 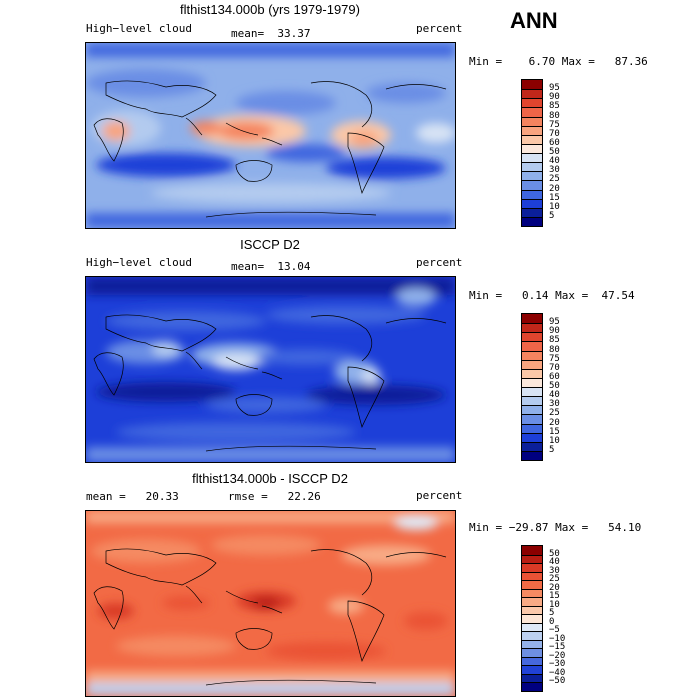 What do you see at coordinates (274, 496) in the screenshot?
I see `panel3-rmse-label: rmse = 22.26` at bounding box center [274, 496].